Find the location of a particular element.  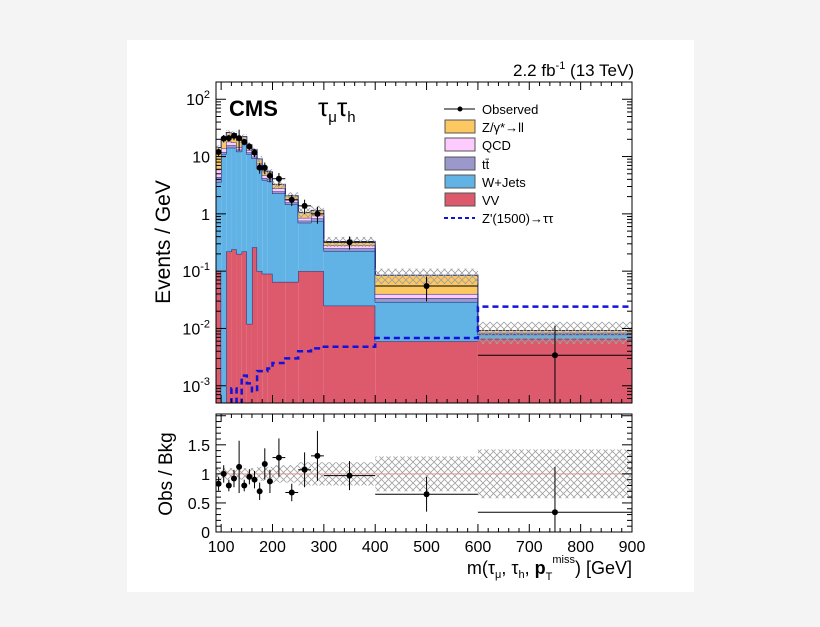

legend-ttbar-swatch is located at coordinates (460, 163).